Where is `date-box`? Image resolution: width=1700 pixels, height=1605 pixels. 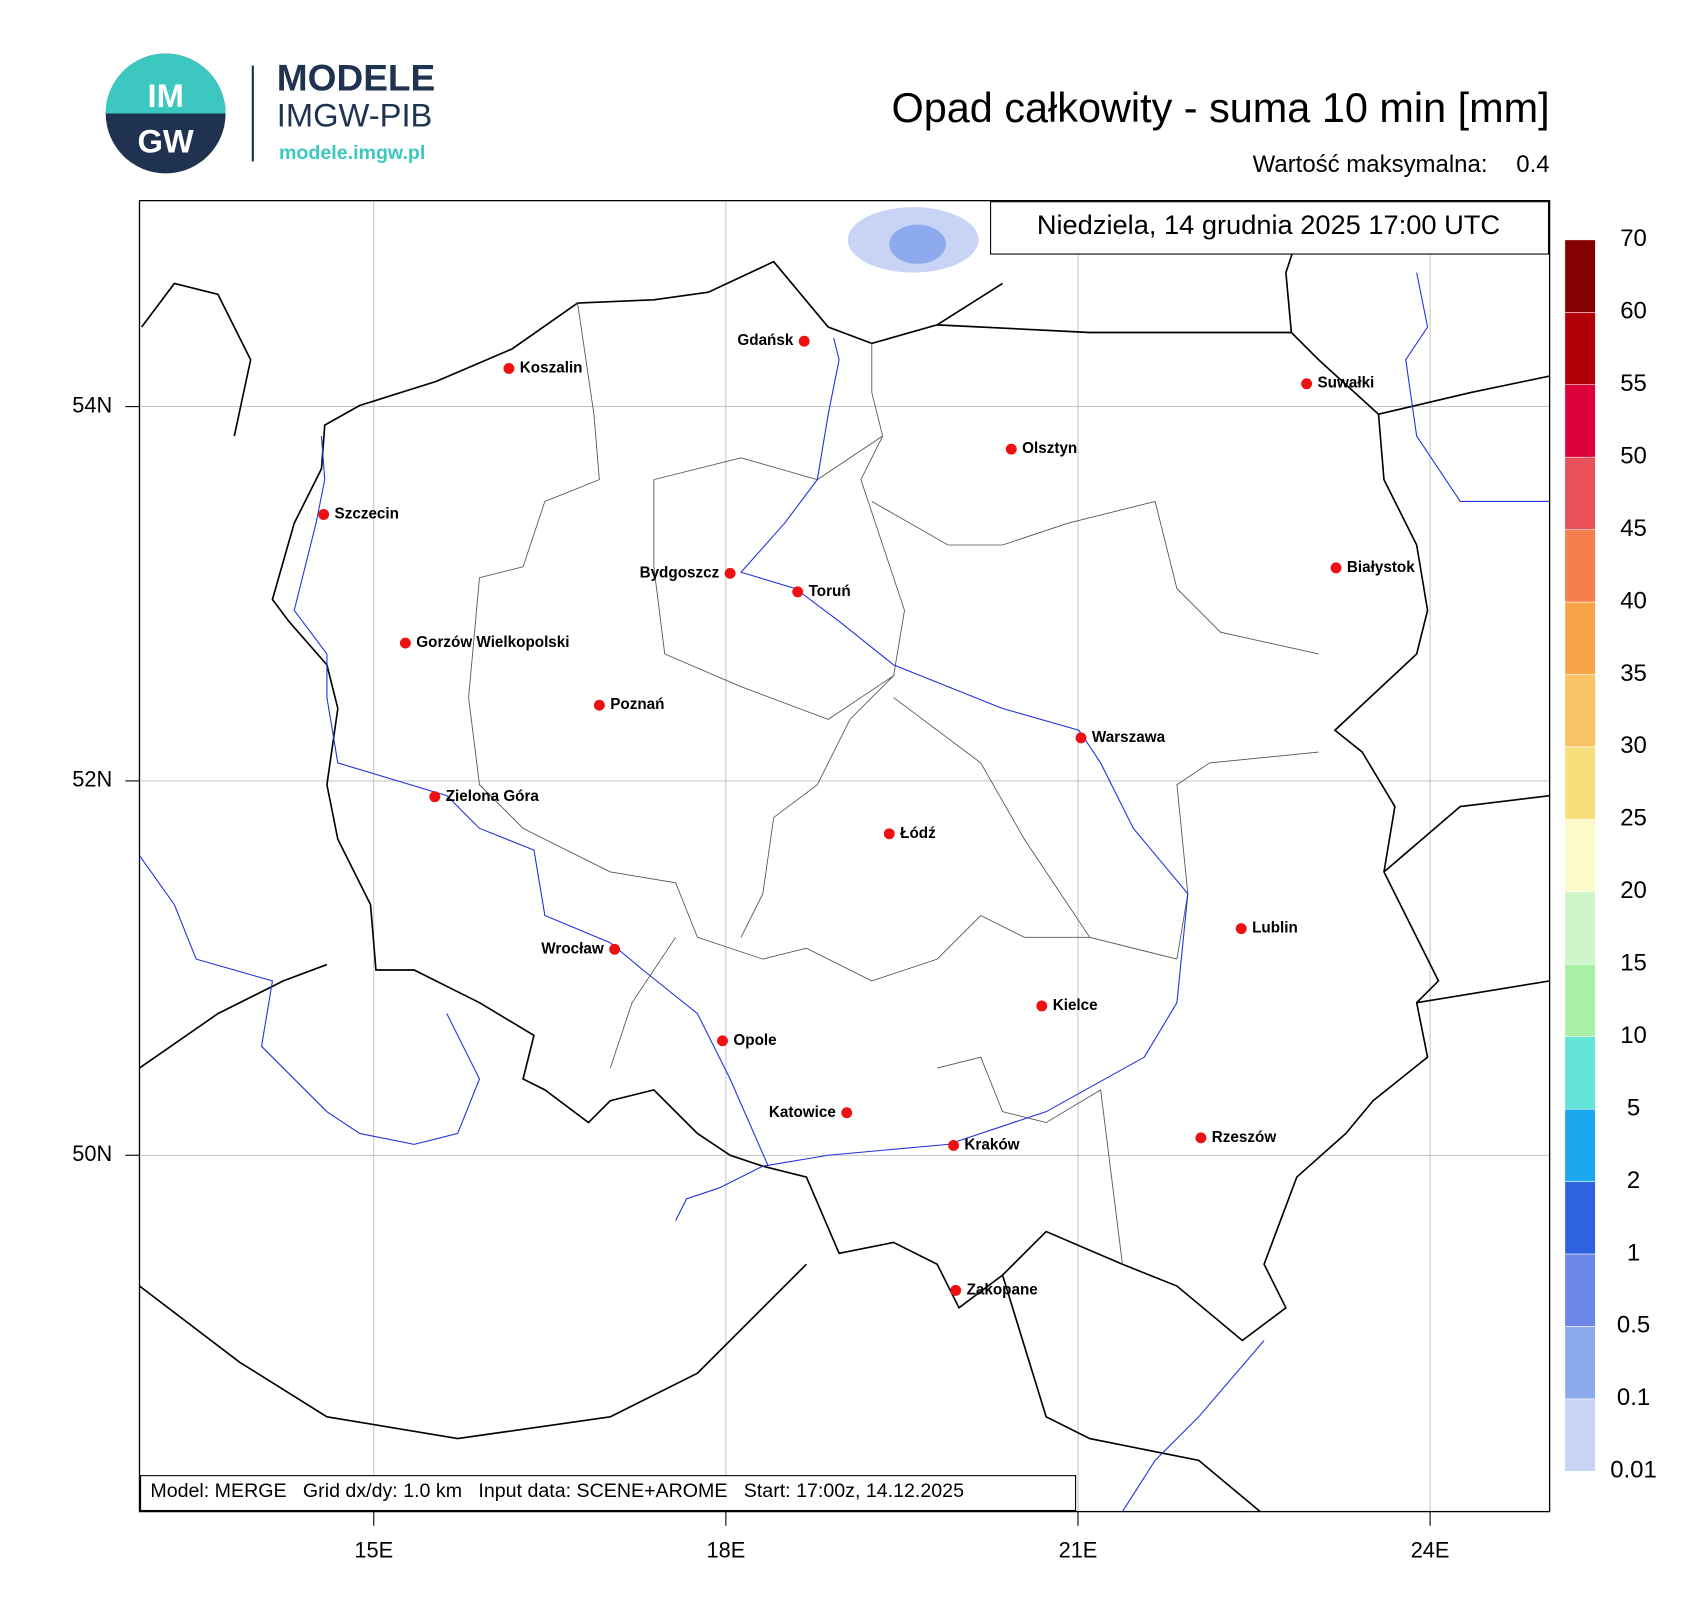 date-box is located at coordinates (1270, 228).